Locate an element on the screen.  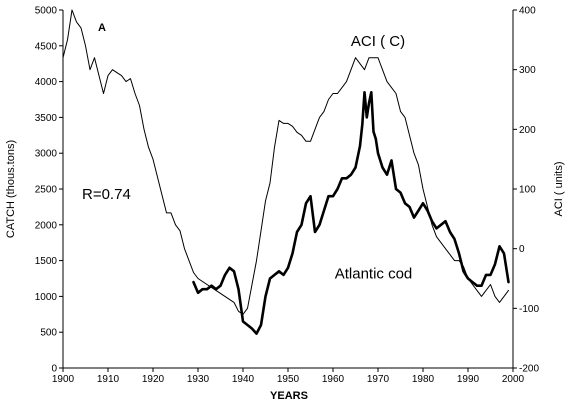
left-y-tick-label: 1500 is located at coordinates (46, 261).